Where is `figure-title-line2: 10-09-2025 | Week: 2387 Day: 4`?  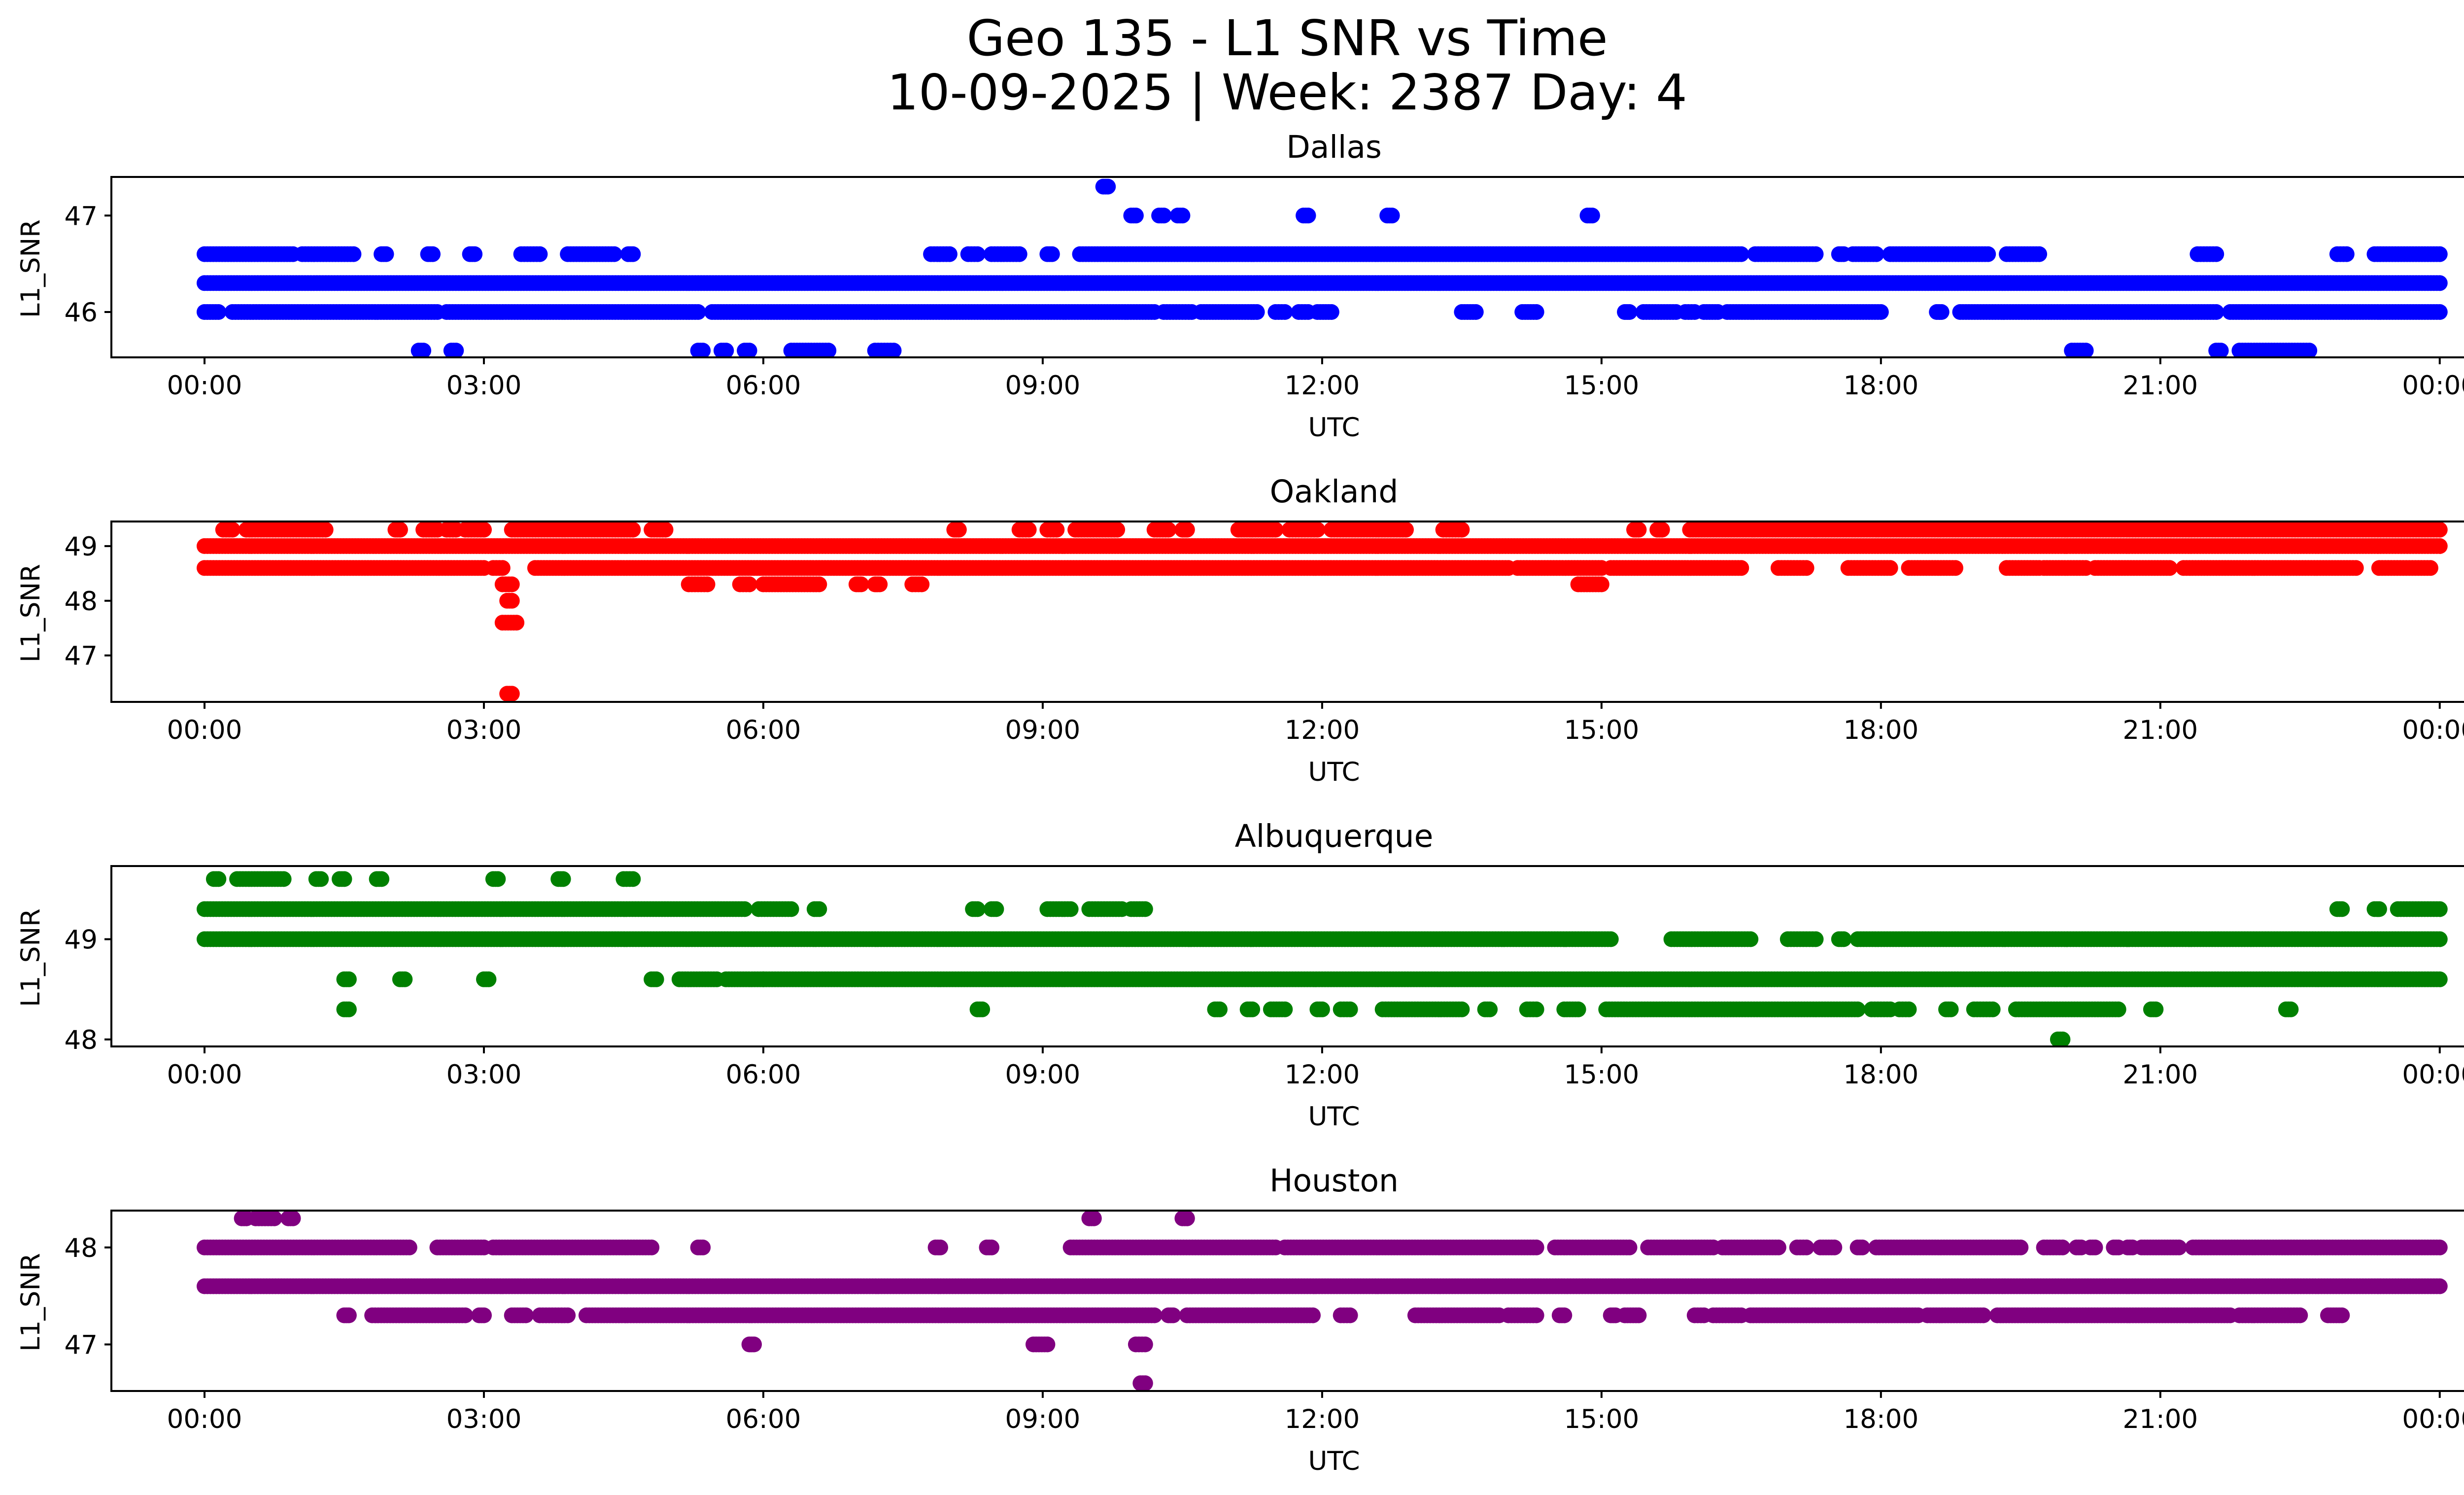
figure-title-line2: 10-09-2025 | Week: 2387 Day: 4 is located at coordinates (1287, 92).